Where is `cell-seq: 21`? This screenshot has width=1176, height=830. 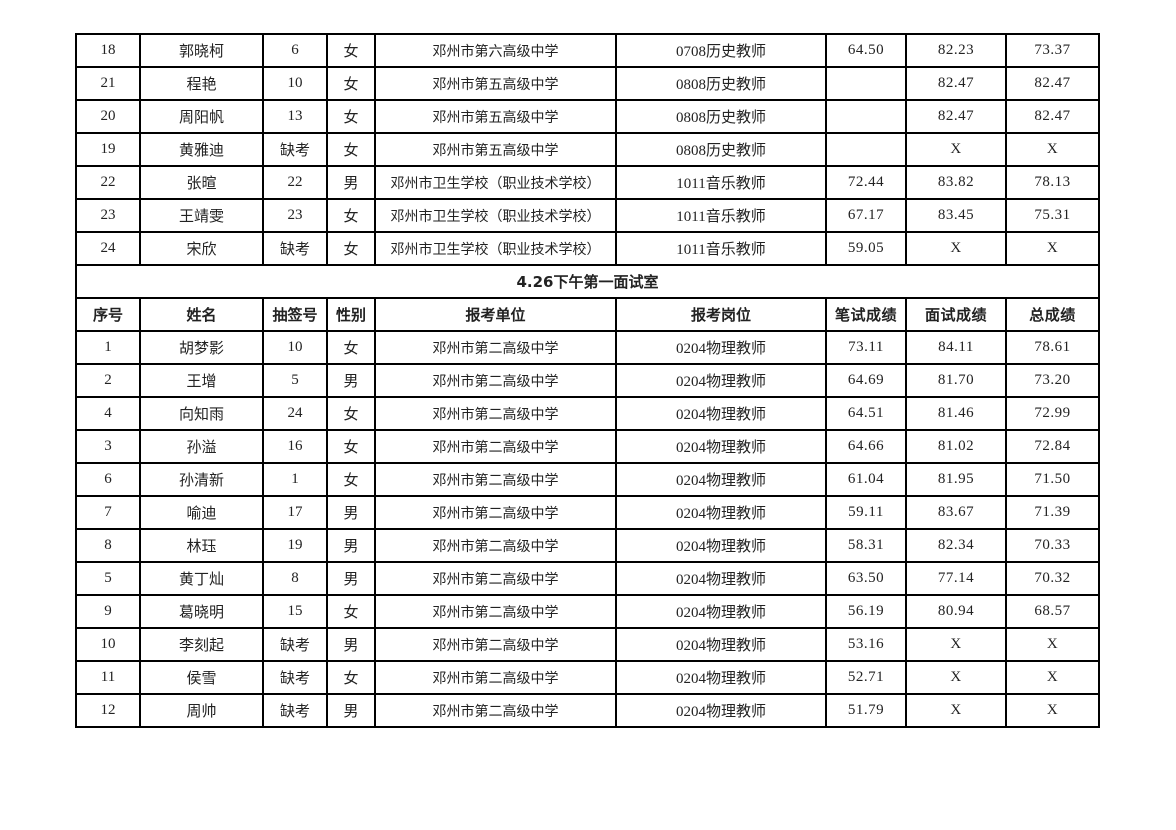
cell-seq: 21 is located at coordinates (108, 83).